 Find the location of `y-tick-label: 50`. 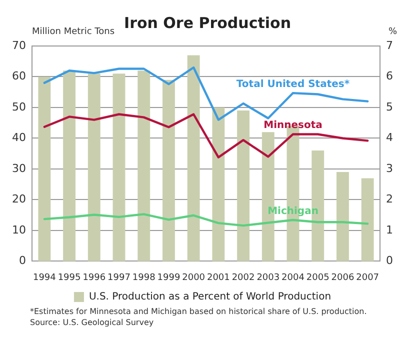

y-tick-label: 50 is located at coordinates (19, 107).